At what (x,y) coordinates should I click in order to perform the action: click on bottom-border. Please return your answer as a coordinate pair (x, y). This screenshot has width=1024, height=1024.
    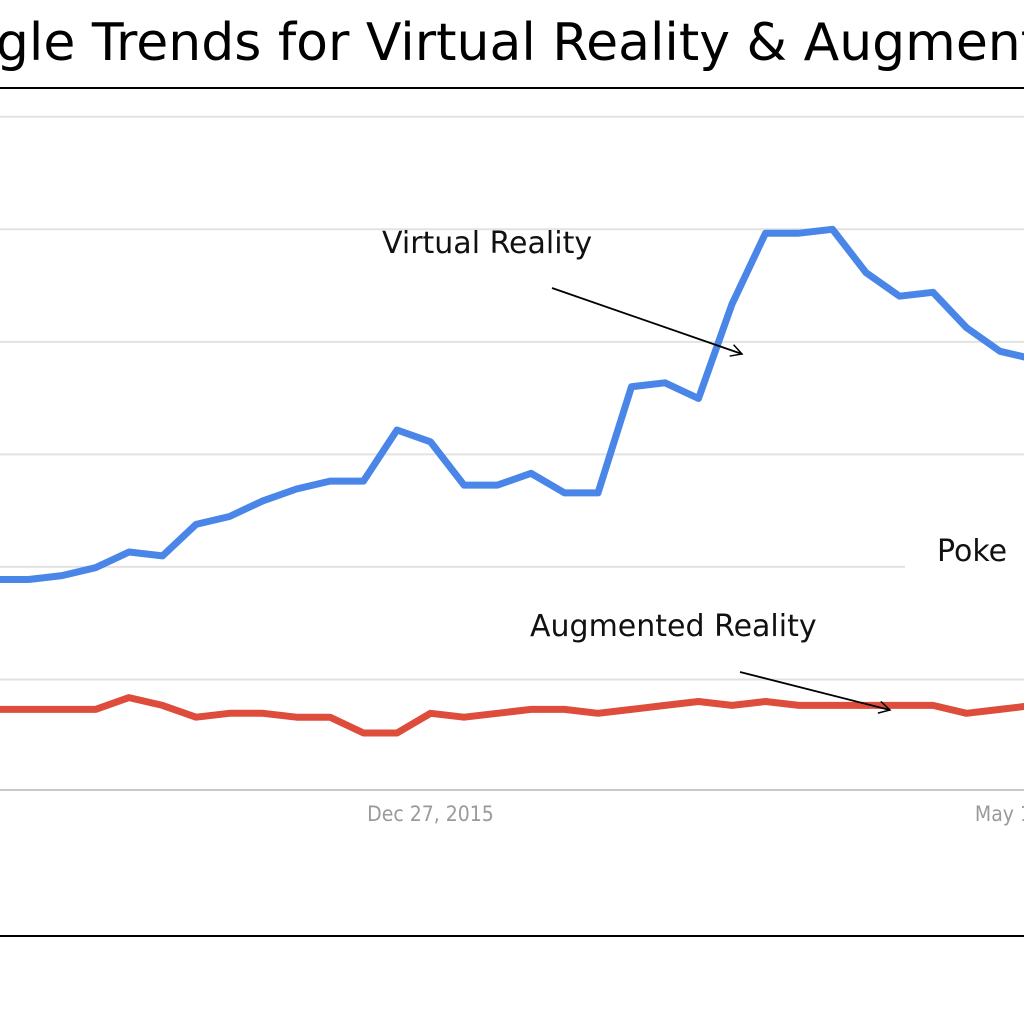
    Looking at the image, I should click on (512, 936).